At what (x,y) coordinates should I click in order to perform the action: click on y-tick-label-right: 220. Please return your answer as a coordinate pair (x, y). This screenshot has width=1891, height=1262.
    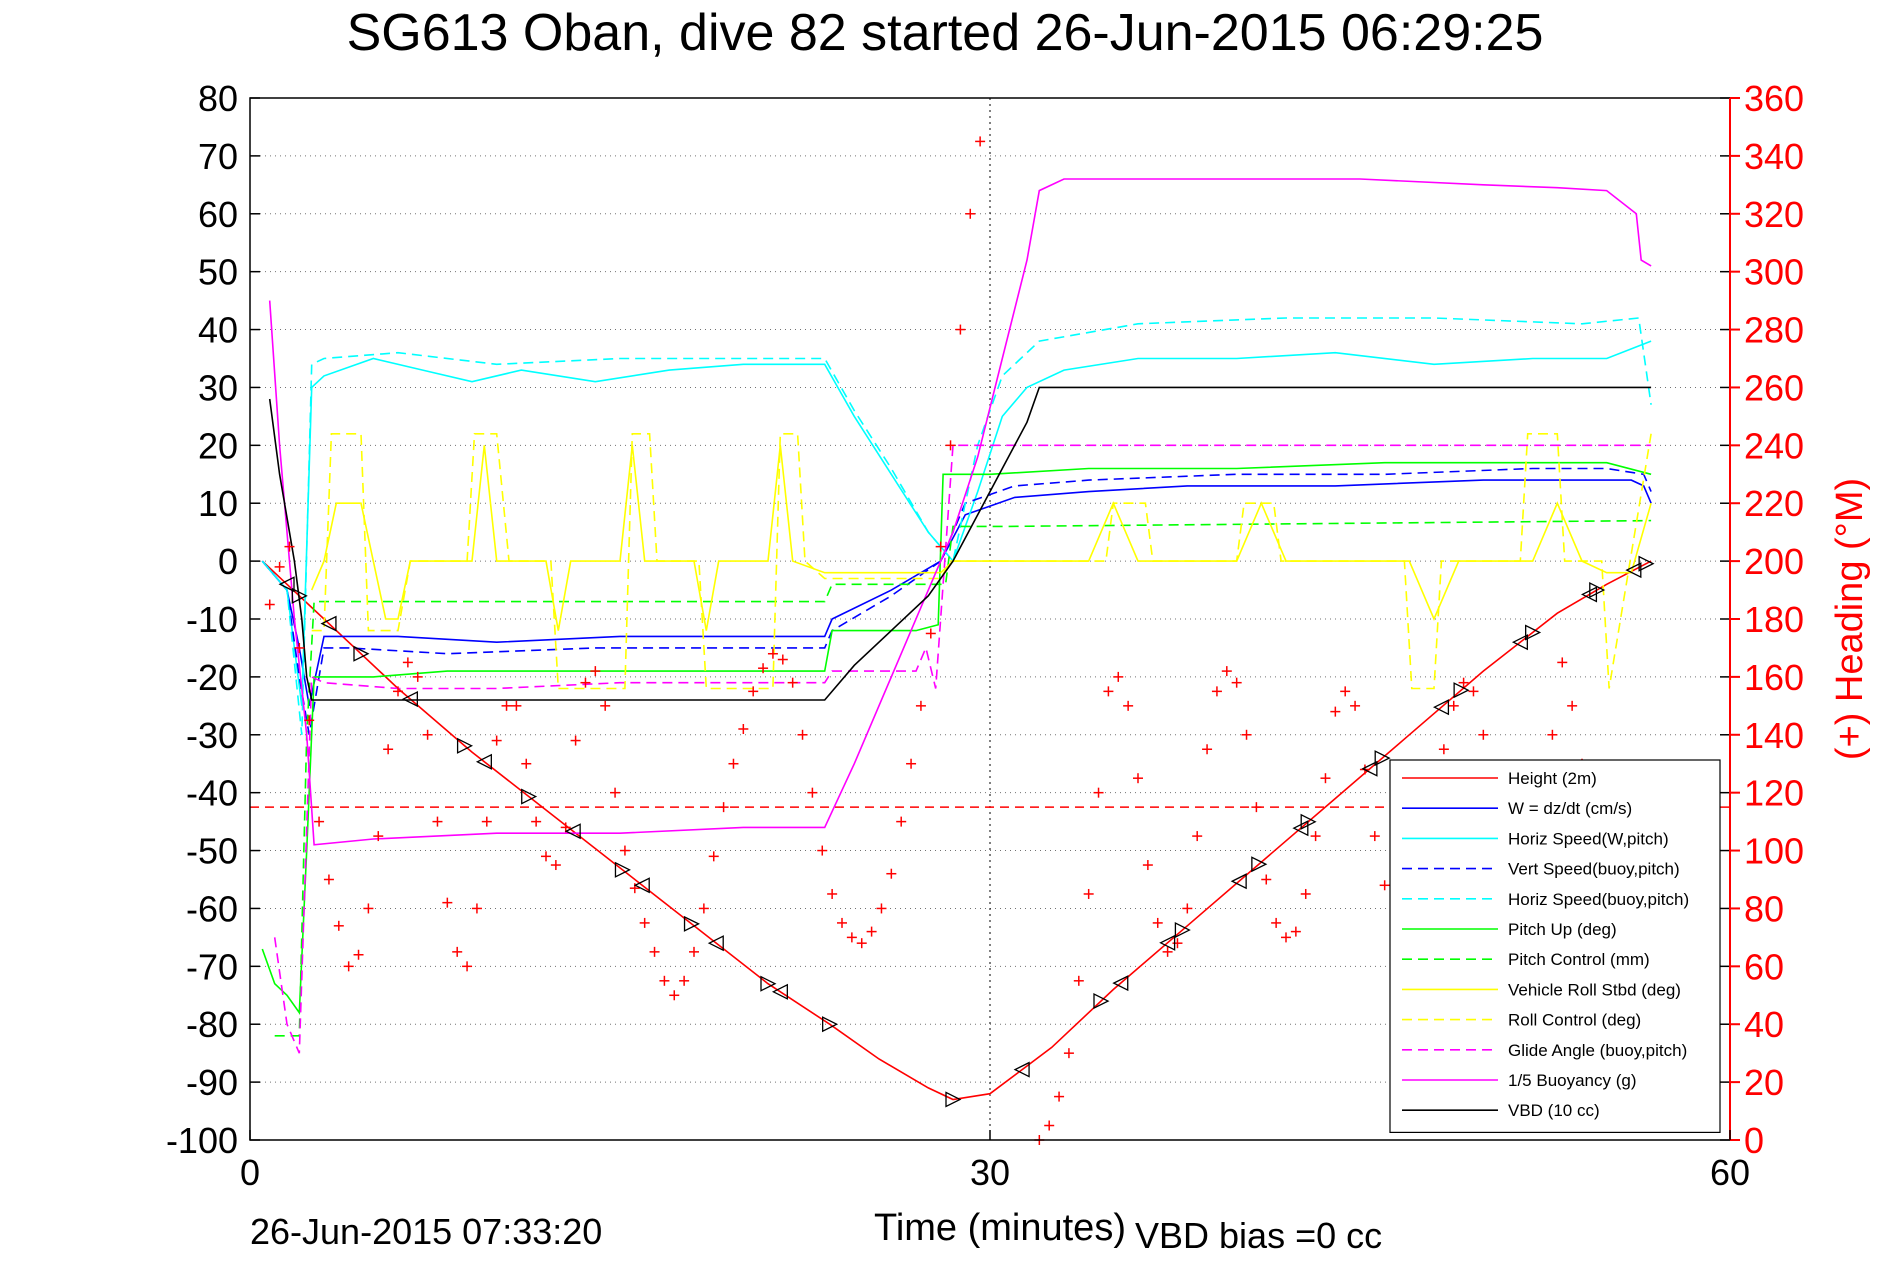
    Looking at the image, I should click on (1774, 503).